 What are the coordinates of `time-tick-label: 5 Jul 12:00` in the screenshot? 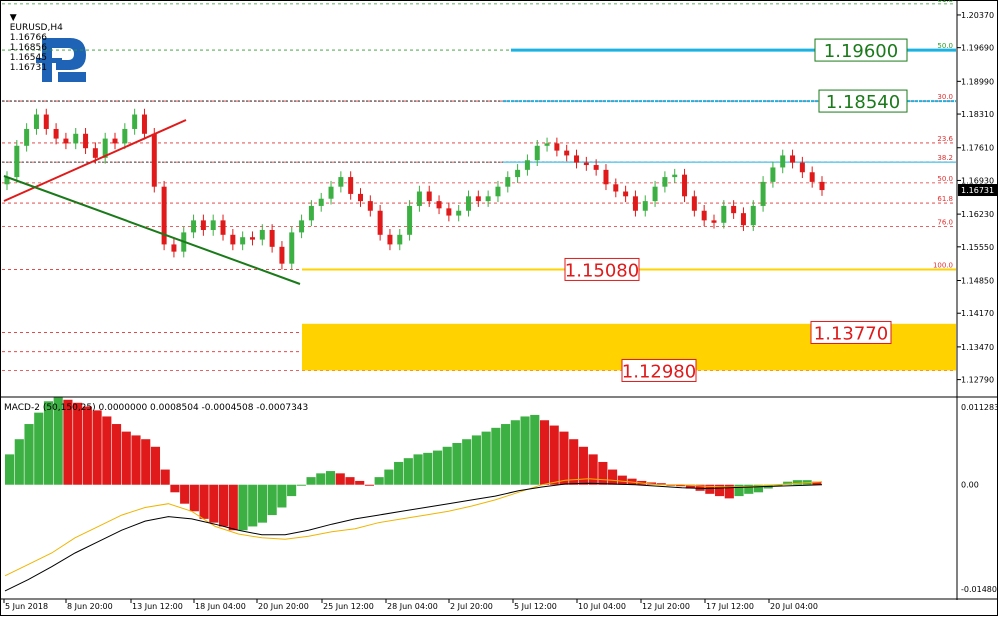 It's located at (535, 606).